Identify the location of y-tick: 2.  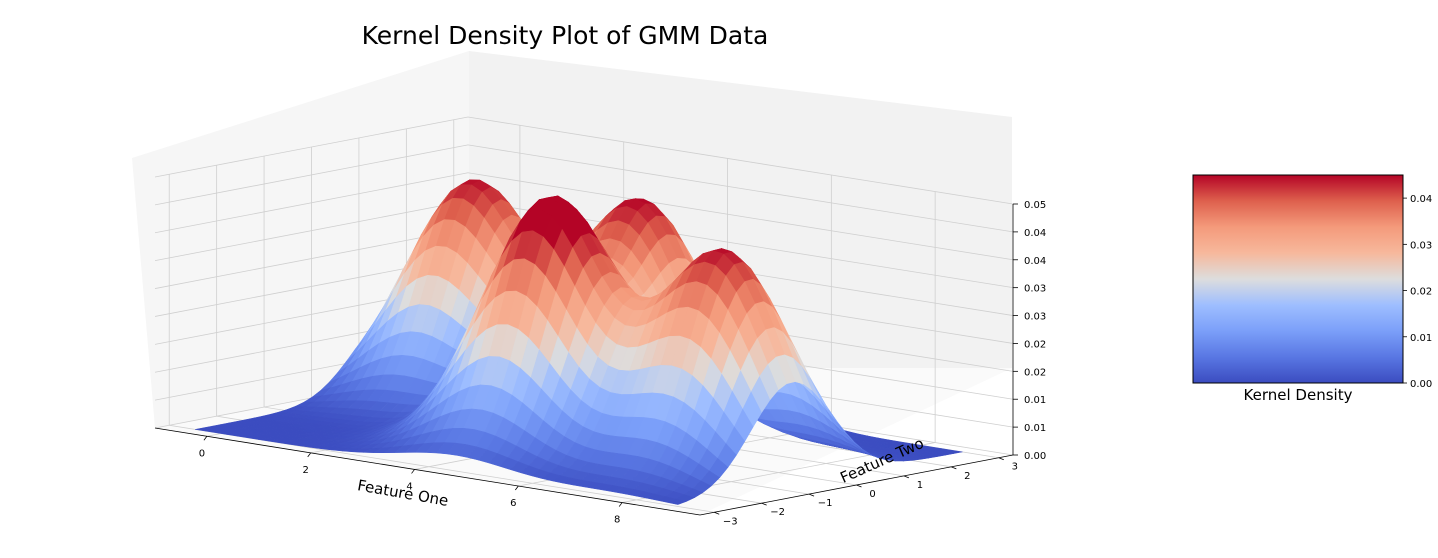
(967, 476).